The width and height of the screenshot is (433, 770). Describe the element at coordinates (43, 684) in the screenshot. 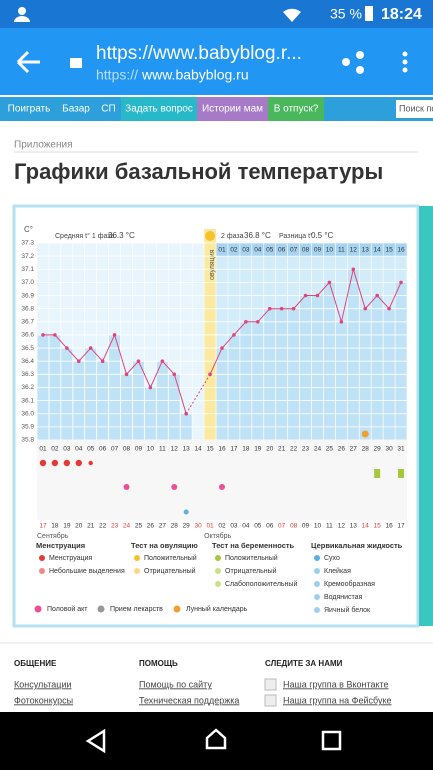

I see `footer-link: Консультации` at that location.